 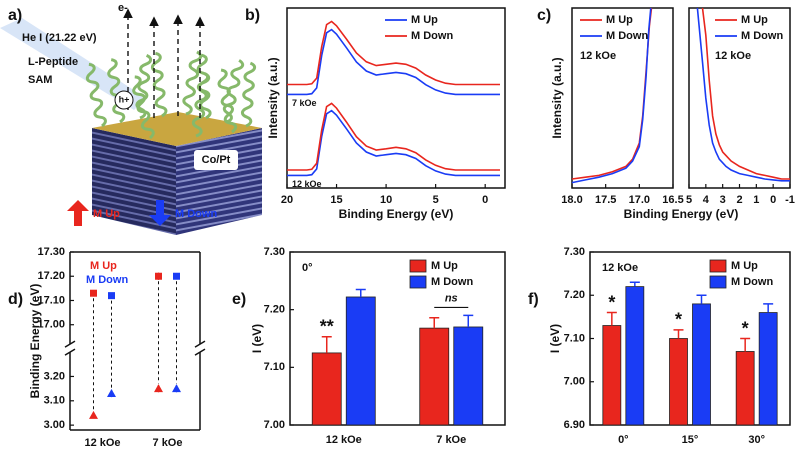 I want to click on panel-label: d), so click(x=15, y=299).